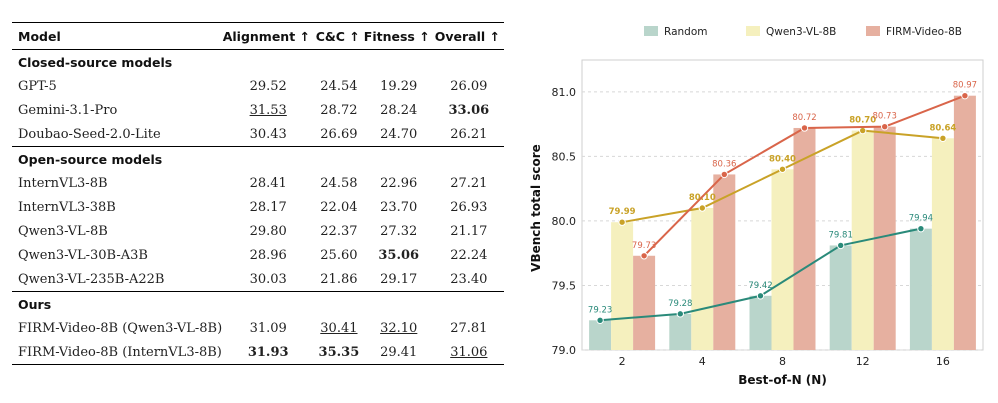 The width and height of the screenshot is (998, 403). Describe the element at coordinates (91, 279) in the screenshot. I see `model-name-cell: Qwen3-VL-235B-A22B` at that location.